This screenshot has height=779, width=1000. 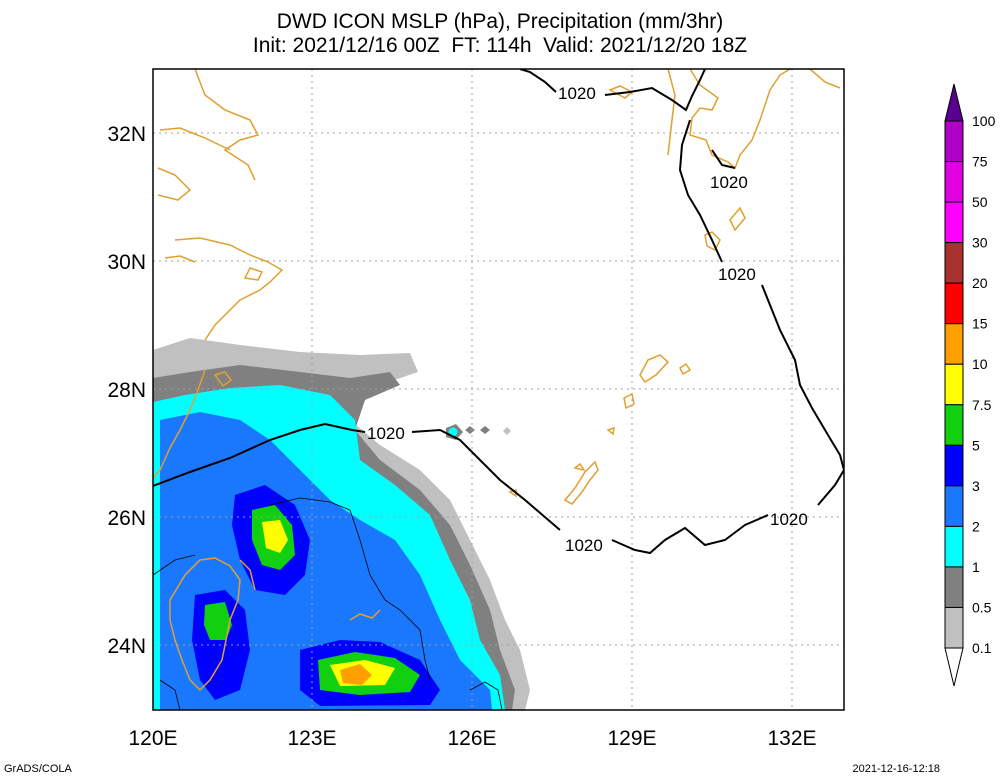 I want to click on precip-7.5a, so click(x=275, y=536).